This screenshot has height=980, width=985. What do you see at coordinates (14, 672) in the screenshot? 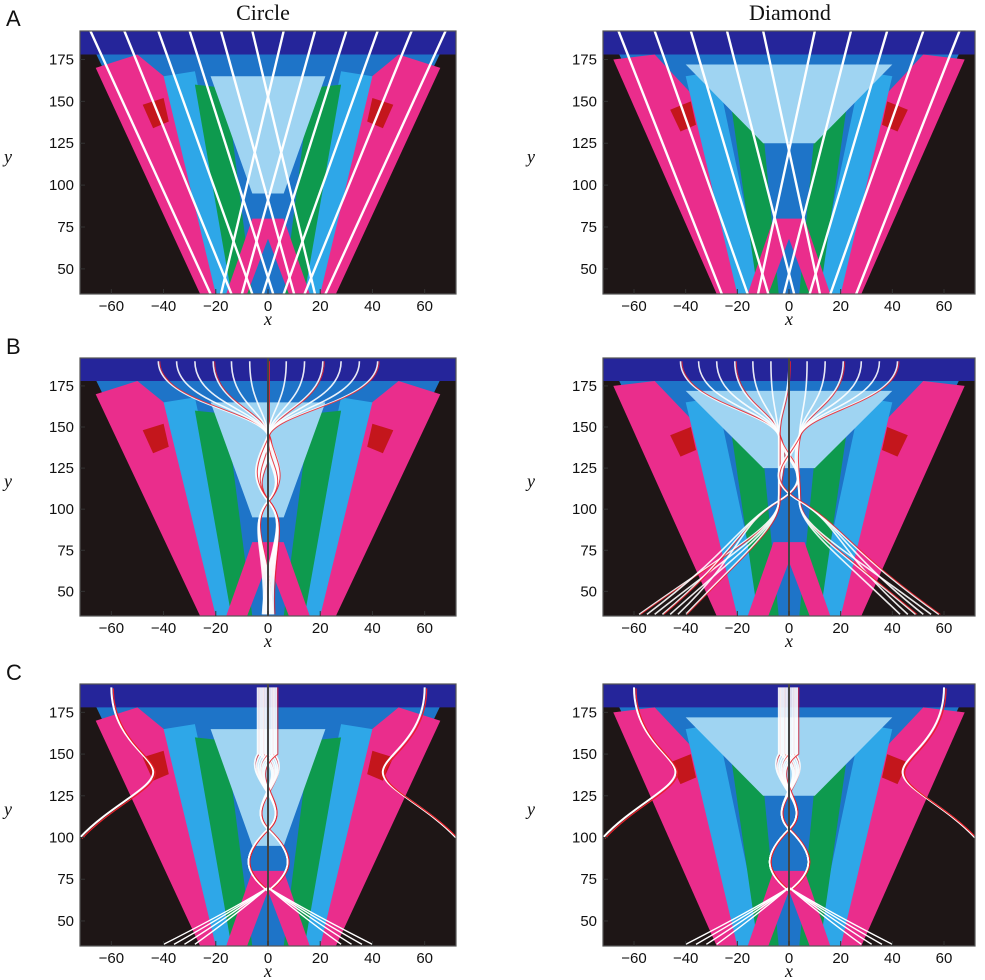
I see `row-label-c: C` at bounding box center [14, 672].